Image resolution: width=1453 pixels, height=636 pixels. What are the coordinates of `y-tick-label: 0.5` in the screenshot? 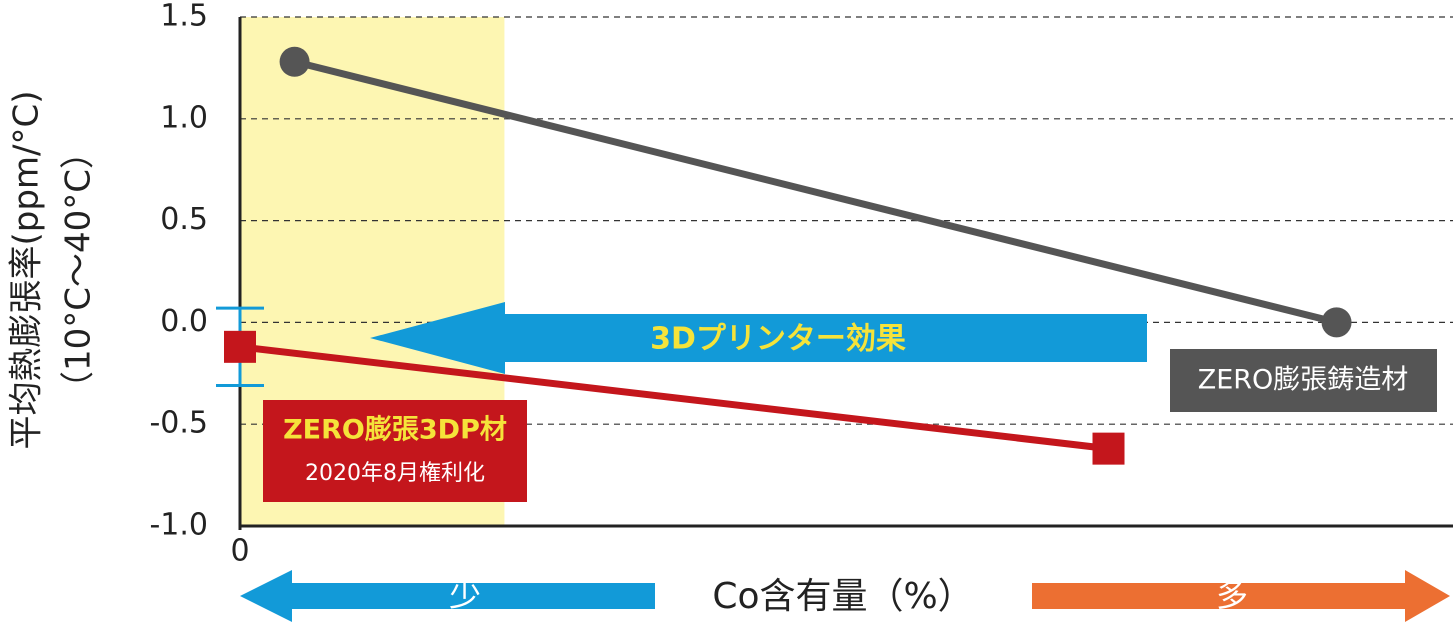 It's located at (184, 219).